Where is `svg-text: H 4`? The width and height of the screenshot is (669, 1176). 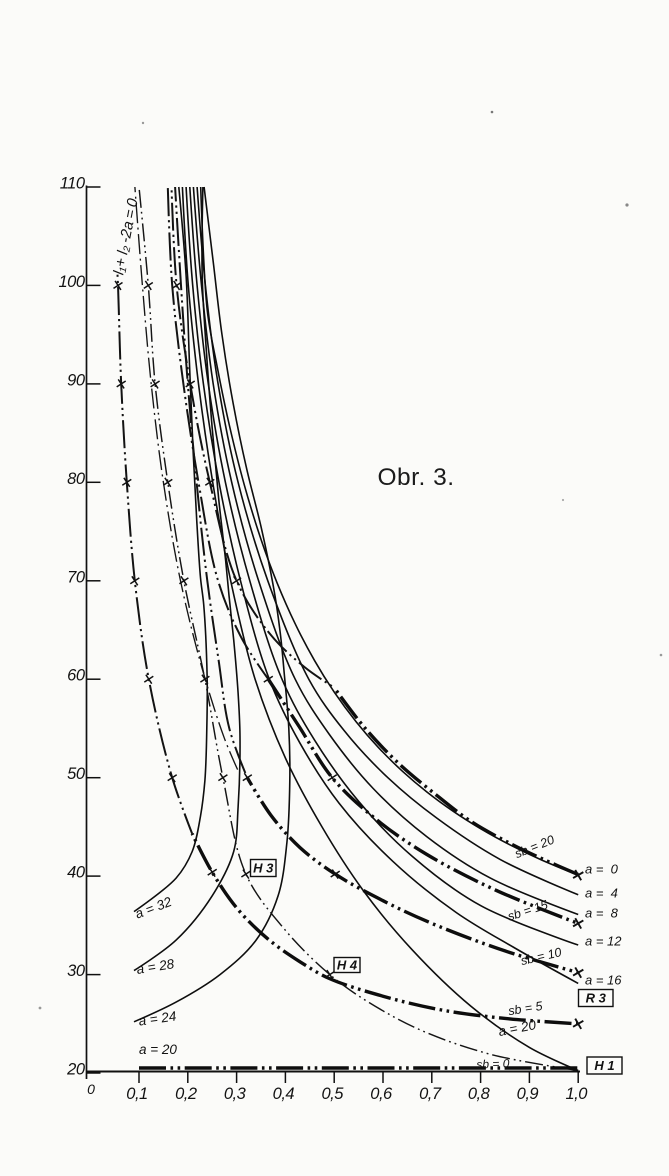
svg-text: H 4 is located at coordinates (347, 965).